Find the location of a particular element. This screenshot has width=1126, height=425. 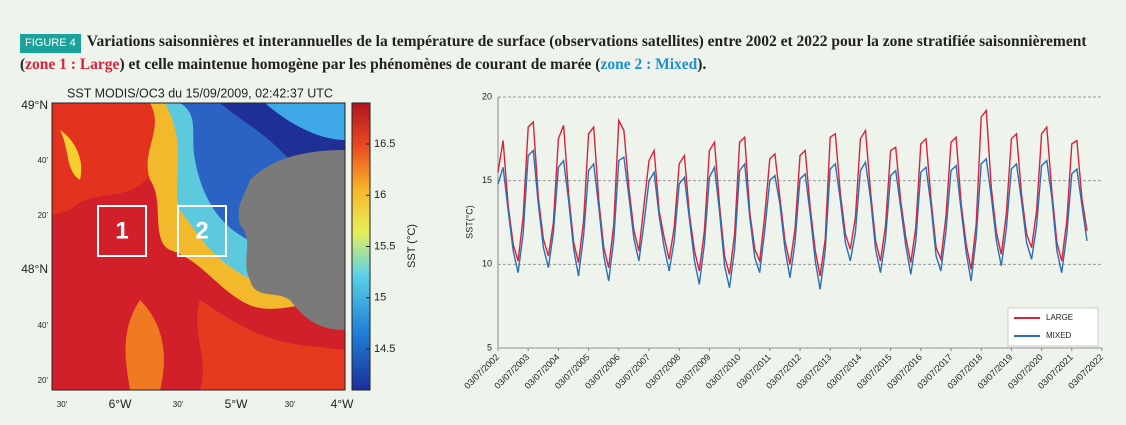

zone1-label: zone 1 : Large is located at coordinates (72, 64).